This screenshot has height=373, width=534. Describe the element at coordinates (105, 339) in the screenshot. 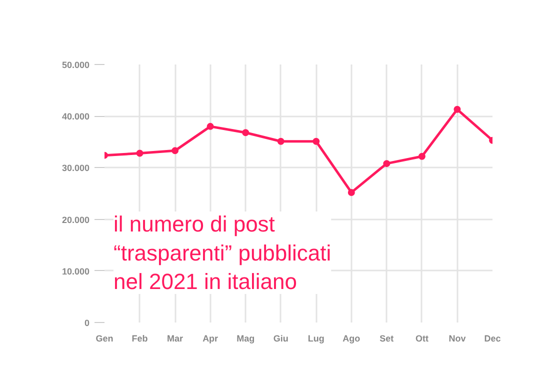

I see `x-tick-label: Gen` at that location.